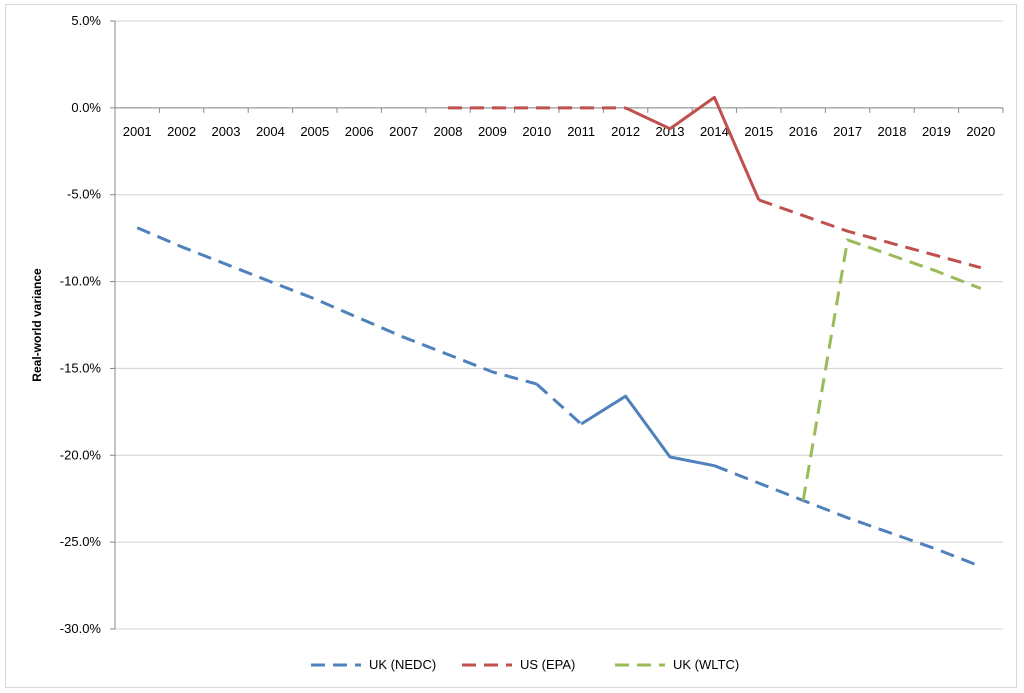 This screenshot has height=693, width=1024. I want to click on x-tick-label: 2014, so click(714, 131).